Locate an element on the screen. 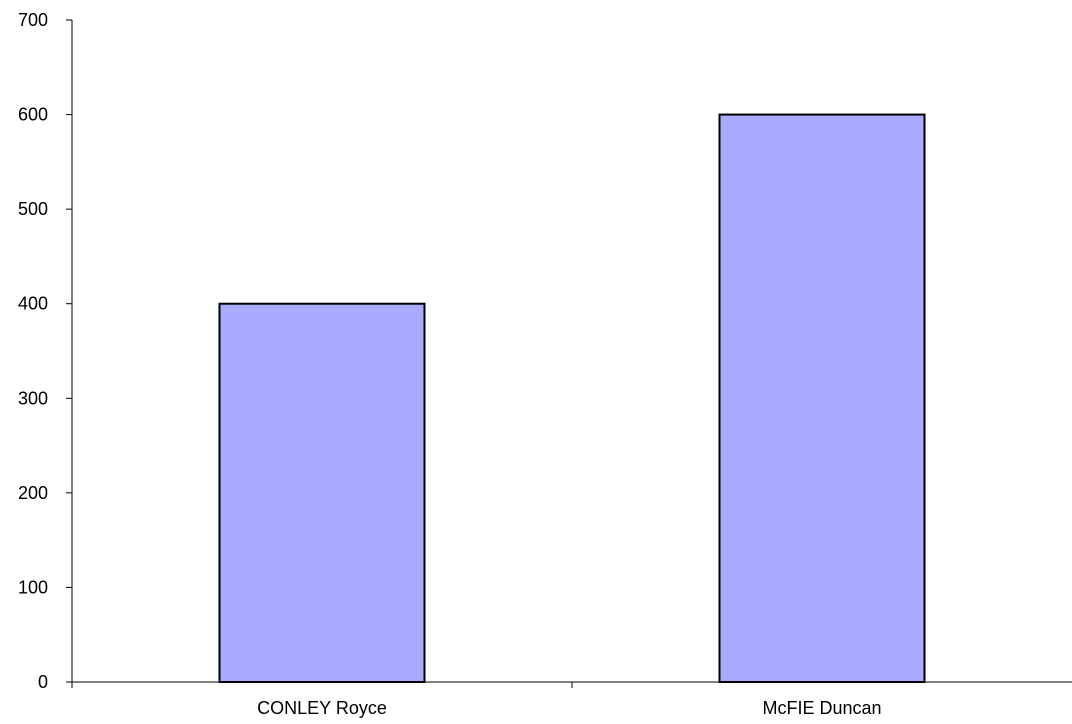 The image size is (1072, 724). x-tick-label: McFIE Duncan is located at coordinates (821, 708).